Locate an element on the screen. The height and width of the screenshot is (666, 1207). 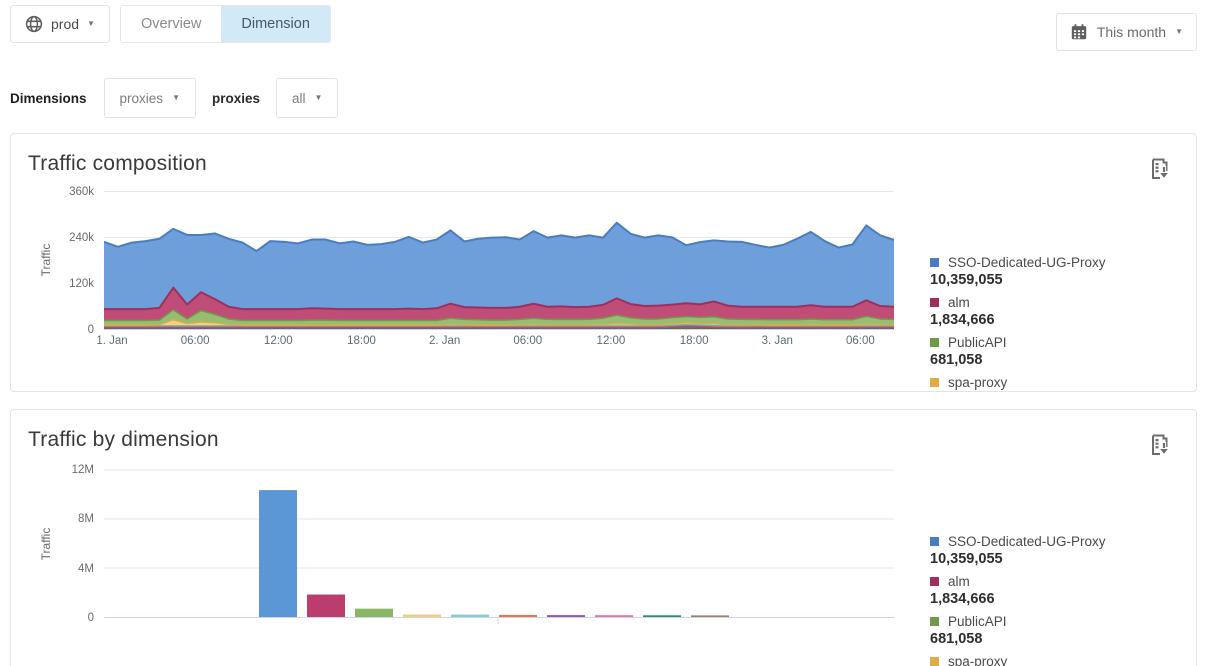
card-title: Traffic by dimension is located at coordinates (123, 439).